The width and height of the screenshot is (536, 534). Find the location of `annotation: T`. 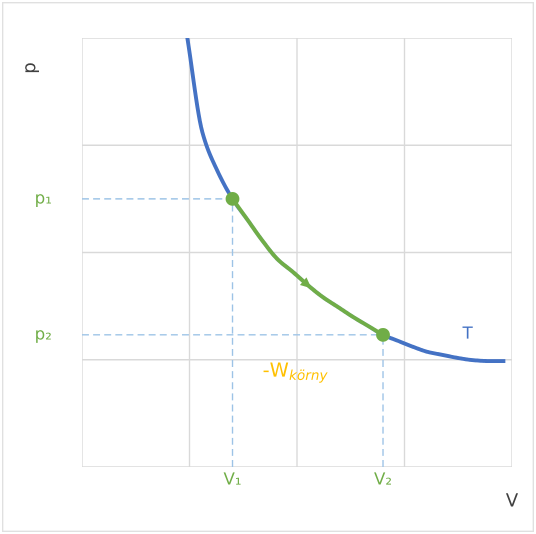

annotation: T is located at coordinates (467, 332).